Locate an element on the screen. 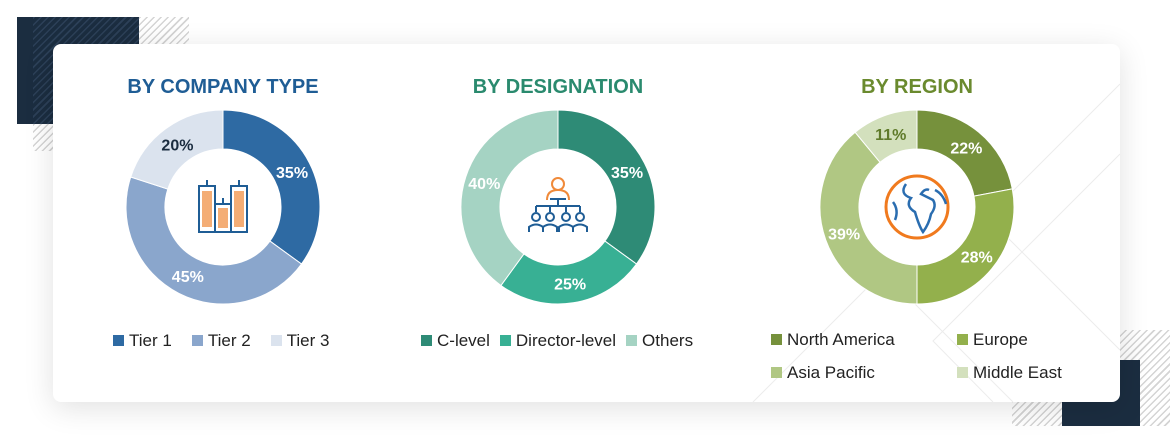  chart-title: BY DESIGNATION is located at coordinates (558, 87).